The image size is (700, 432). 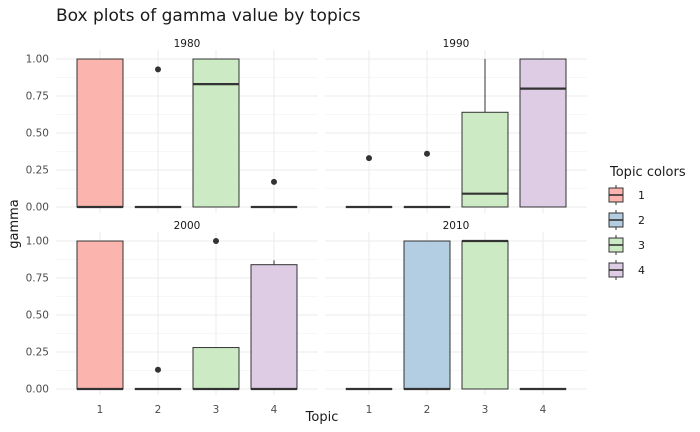 What do you see at coordinates (626, 195) in the screenshot?
I see `legend-item: 1` at bounding box center [626, 195].